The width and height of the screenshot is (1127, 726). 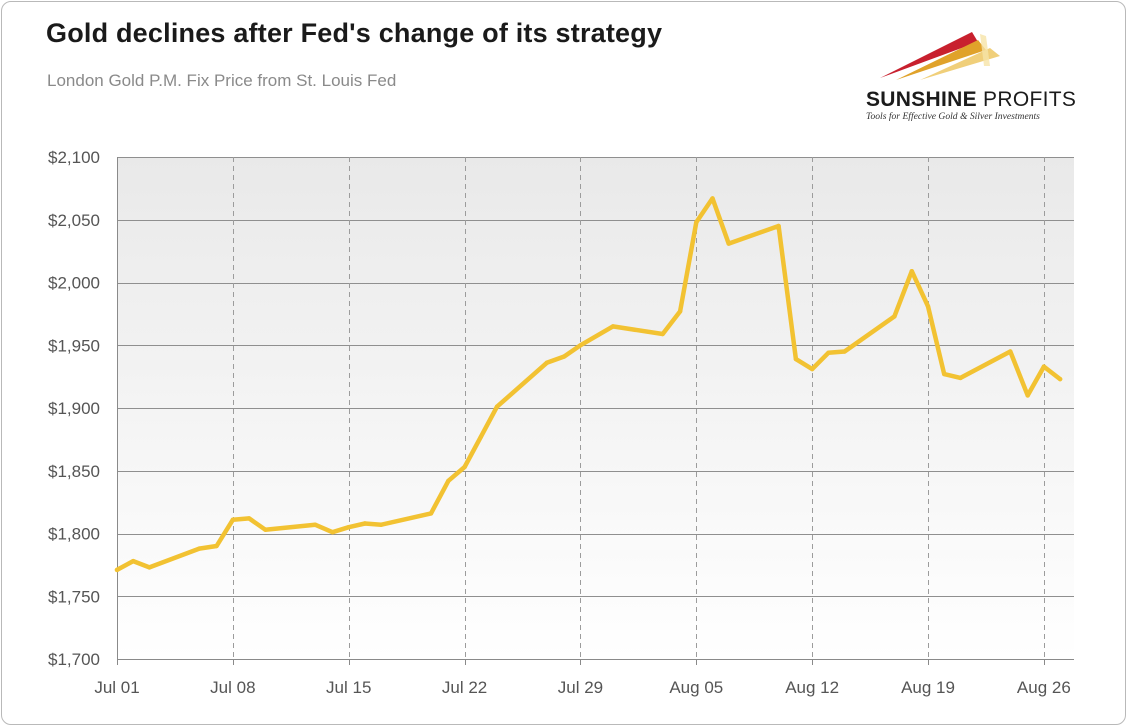 I want to click on y-tick-label: $1,750, so click(x=74, y=596).